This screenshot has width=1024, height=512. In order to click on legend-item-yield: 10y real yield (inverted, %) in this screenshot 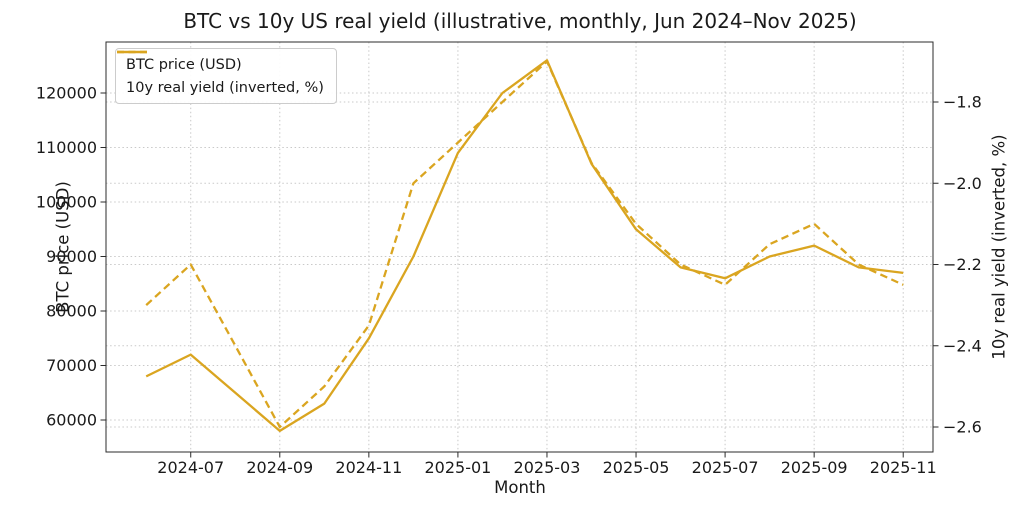, I will do `click(220, 74)`.